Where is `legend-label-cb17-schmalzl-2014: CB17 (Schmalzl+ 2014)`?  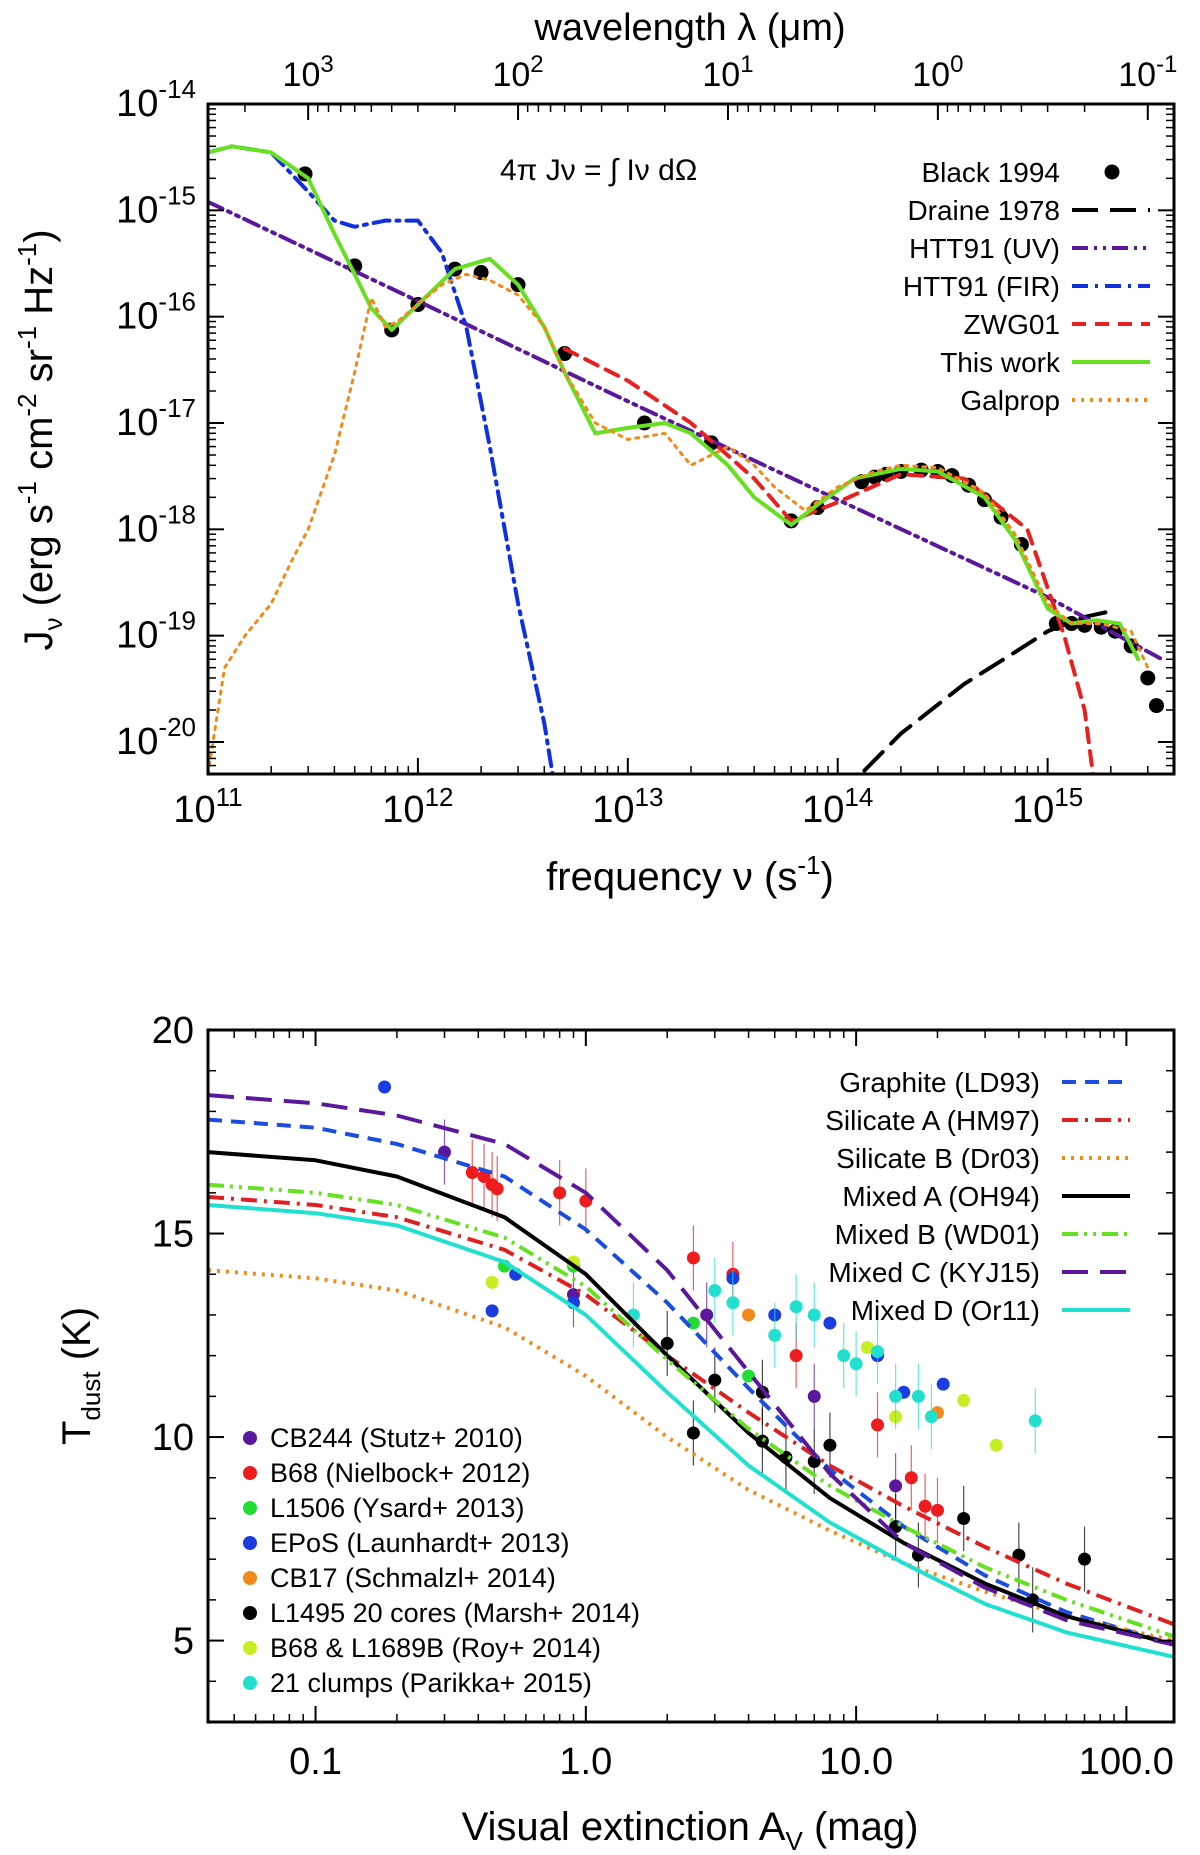
legend-label-cb17-schmalzl-2014: CB17 (Schmalzl+ 2014) is located at coordinates (413, 1578).